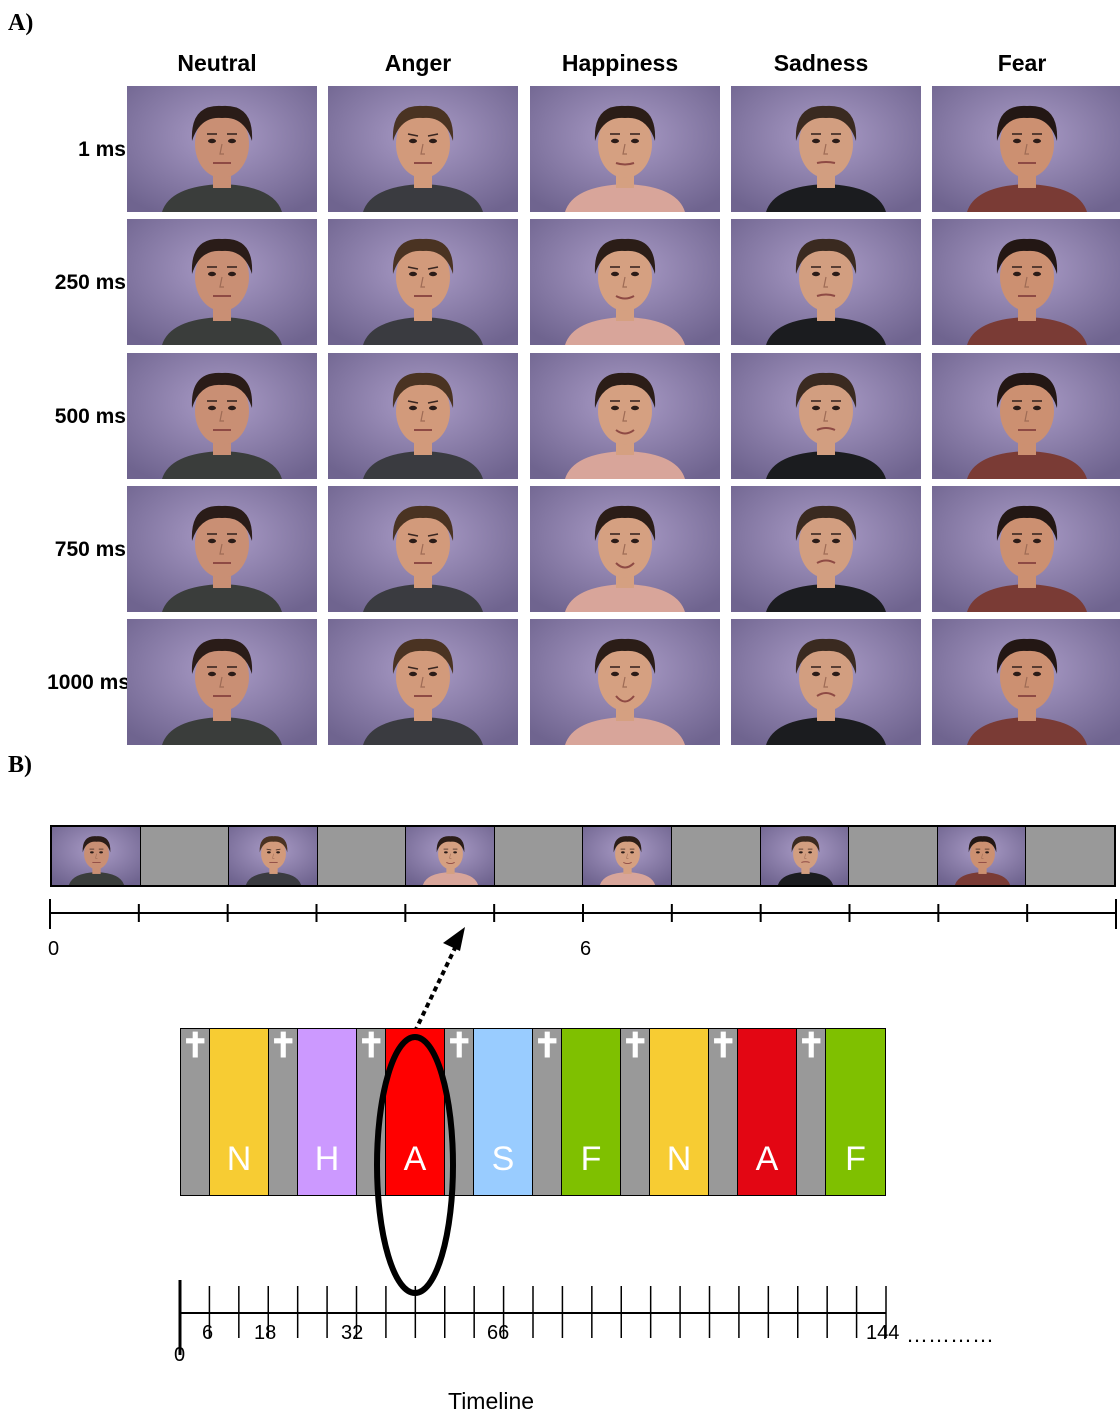 This screenshot has height=1425, width=1120. What do you see at coordinates (625, 682) in the screenshot?
I see `face-happiness-1000ms` at bounding box center [625, 682].